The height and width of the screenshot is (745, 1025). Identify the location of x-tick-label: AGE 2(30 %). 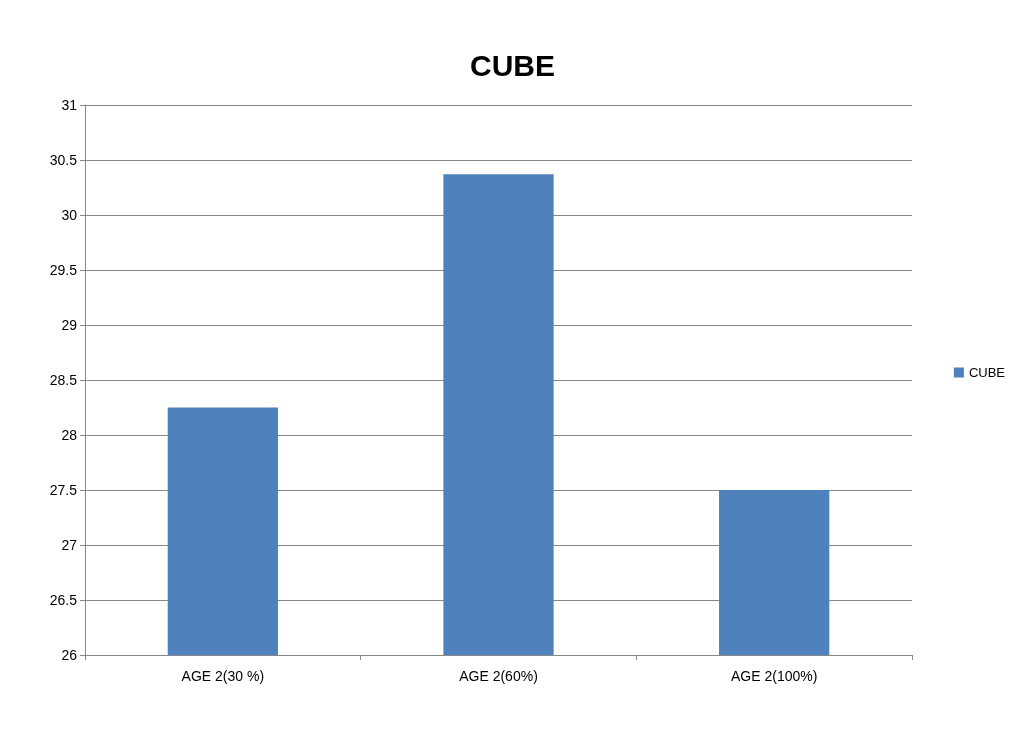
(223, 676).